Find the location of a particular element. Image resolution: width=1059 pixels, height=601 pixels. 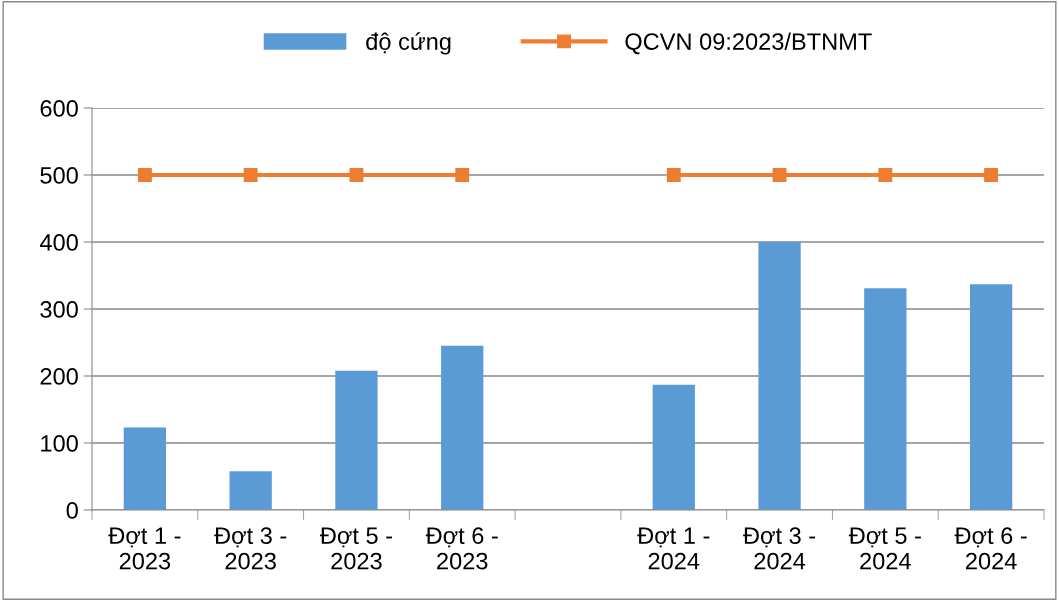

x-tick-label: Đợt 1 - 2024 is located at coordinates (673, 548).